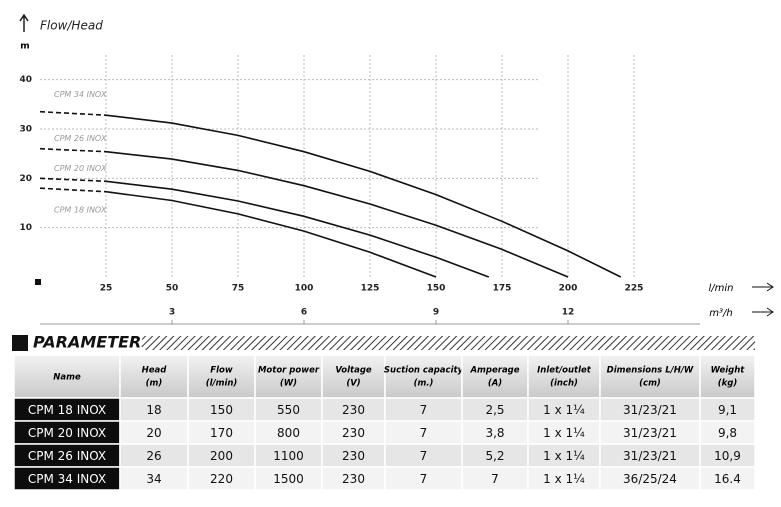 The width and height of the screenshot is (781, 507). What do you see at coordinates (221, 479) in the screenshot?
I see `cell-text: 220` at bounding box center [221, 479].